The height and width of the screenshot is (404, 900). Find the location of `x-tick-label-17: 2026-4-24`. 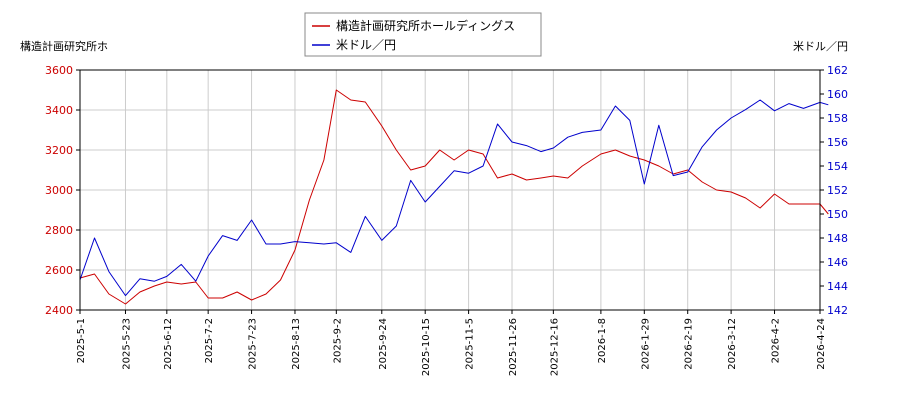

x-tick-label-17: 2026-4-24 is located at coordinates (821, 344).